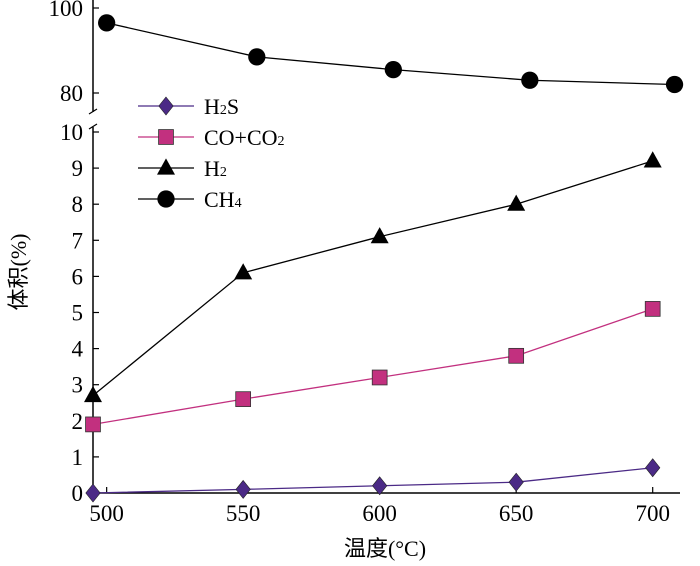 The image size is (700, 566). What do you see at coordinates (233, 106) in the screenshot?
I see `legend-label-tail: S` at bounding box center [233, 106].